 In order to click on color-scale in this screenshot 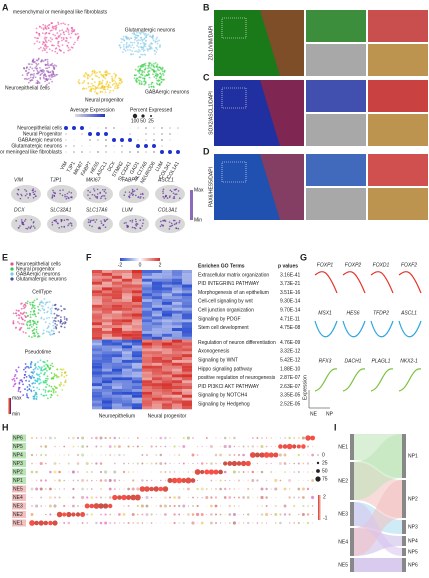, I will do `click(9, 406)`.